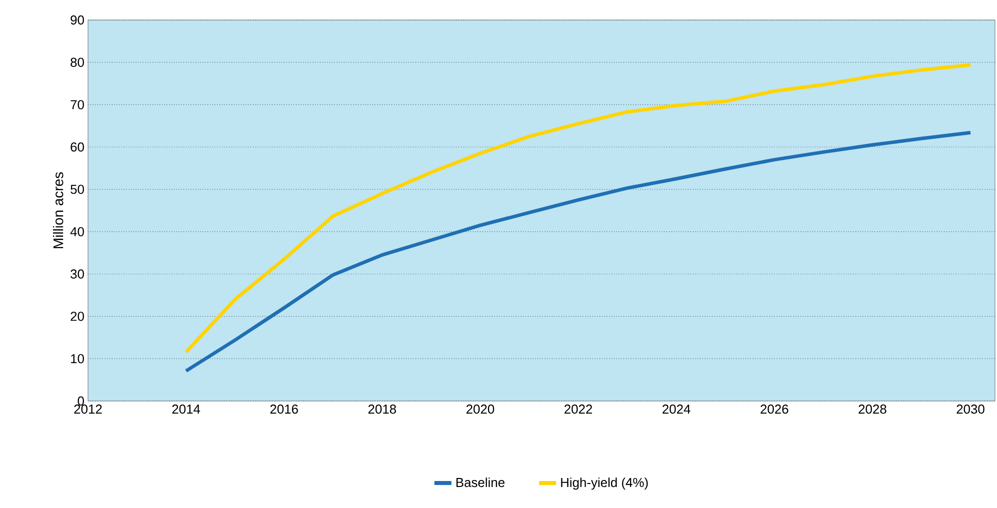  I want to click on x-tick-label: 2018, so click(382, 409).